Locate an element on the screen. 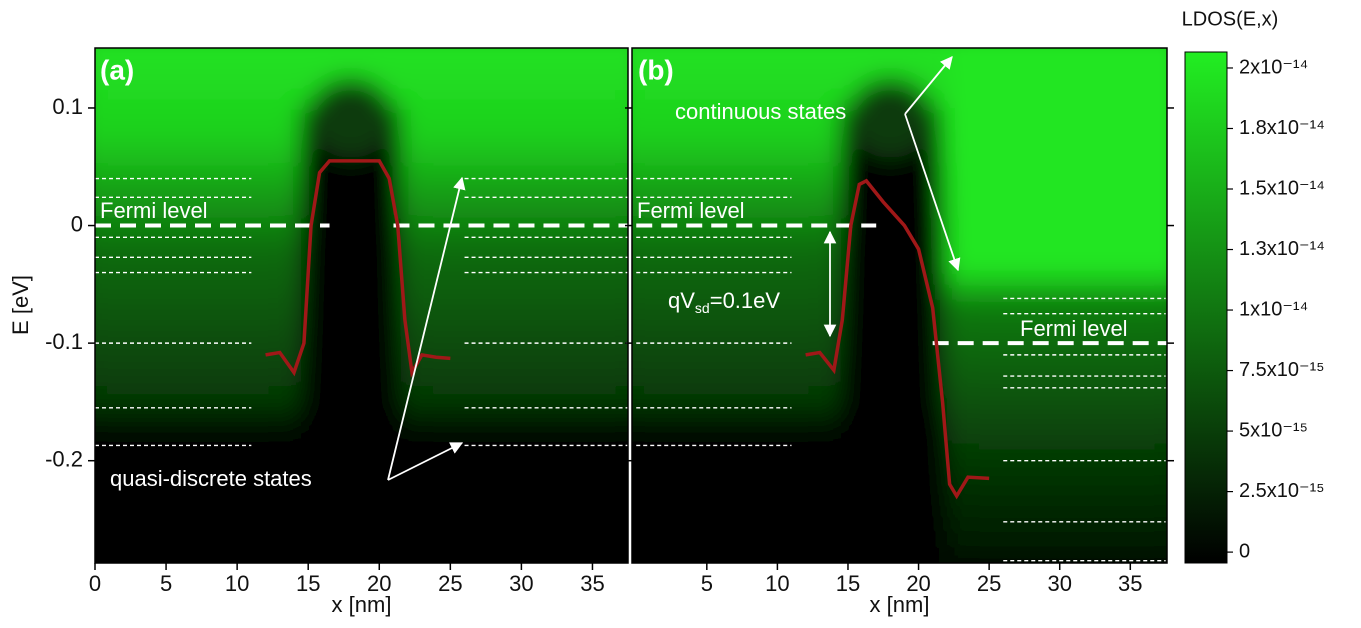  colorbar-tick-label: 5x10⁻¹⁵ is located at coordinates (1273, 430).